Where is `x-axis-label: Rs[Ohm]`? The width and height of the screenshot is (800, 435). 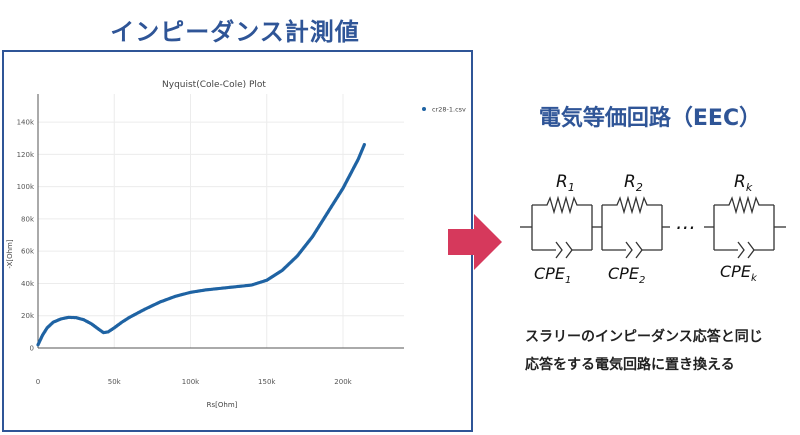 x-axis-label: Rs[Ohm] is located at coordinates (222, 405).